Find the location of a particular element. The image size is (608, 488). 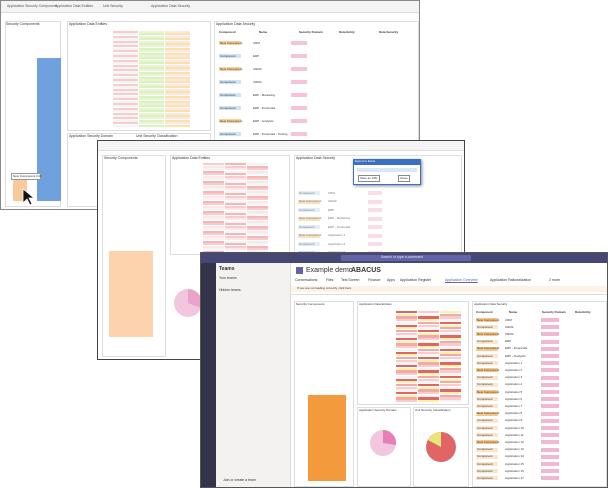

button: Save as XML is located at coordinates (369, 178).